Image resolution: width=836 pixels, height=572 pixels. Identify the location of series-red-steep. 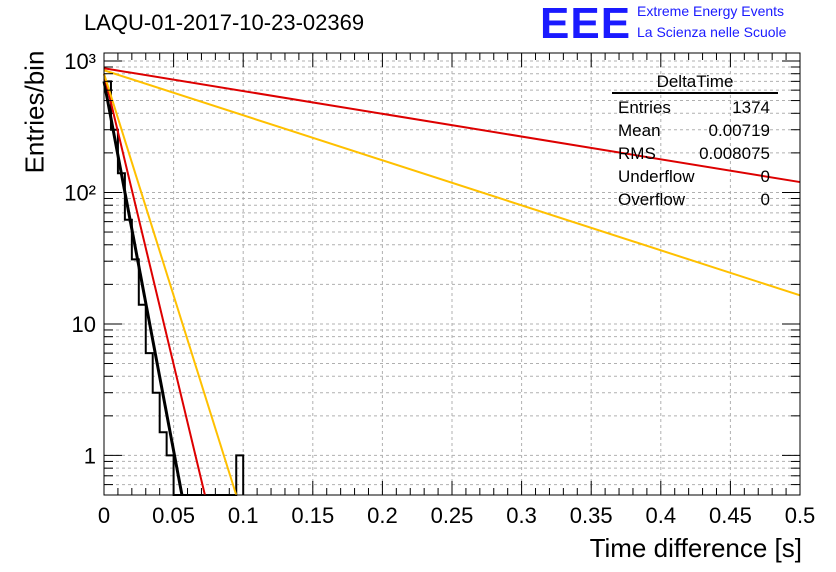
(154, 284).